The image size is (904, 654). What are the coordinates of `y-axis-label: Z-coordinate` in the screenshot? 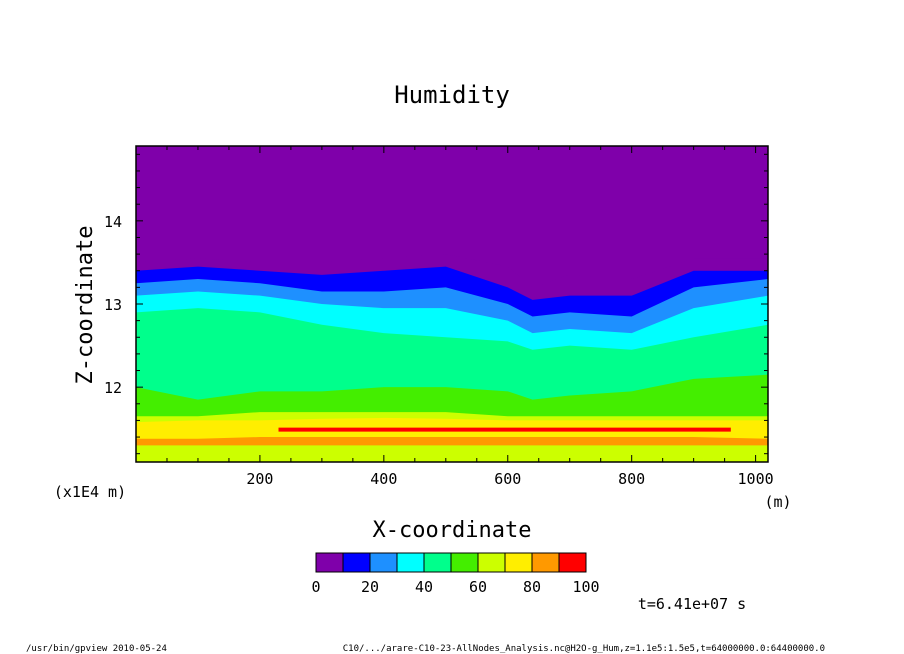 It's located at (85, 305).